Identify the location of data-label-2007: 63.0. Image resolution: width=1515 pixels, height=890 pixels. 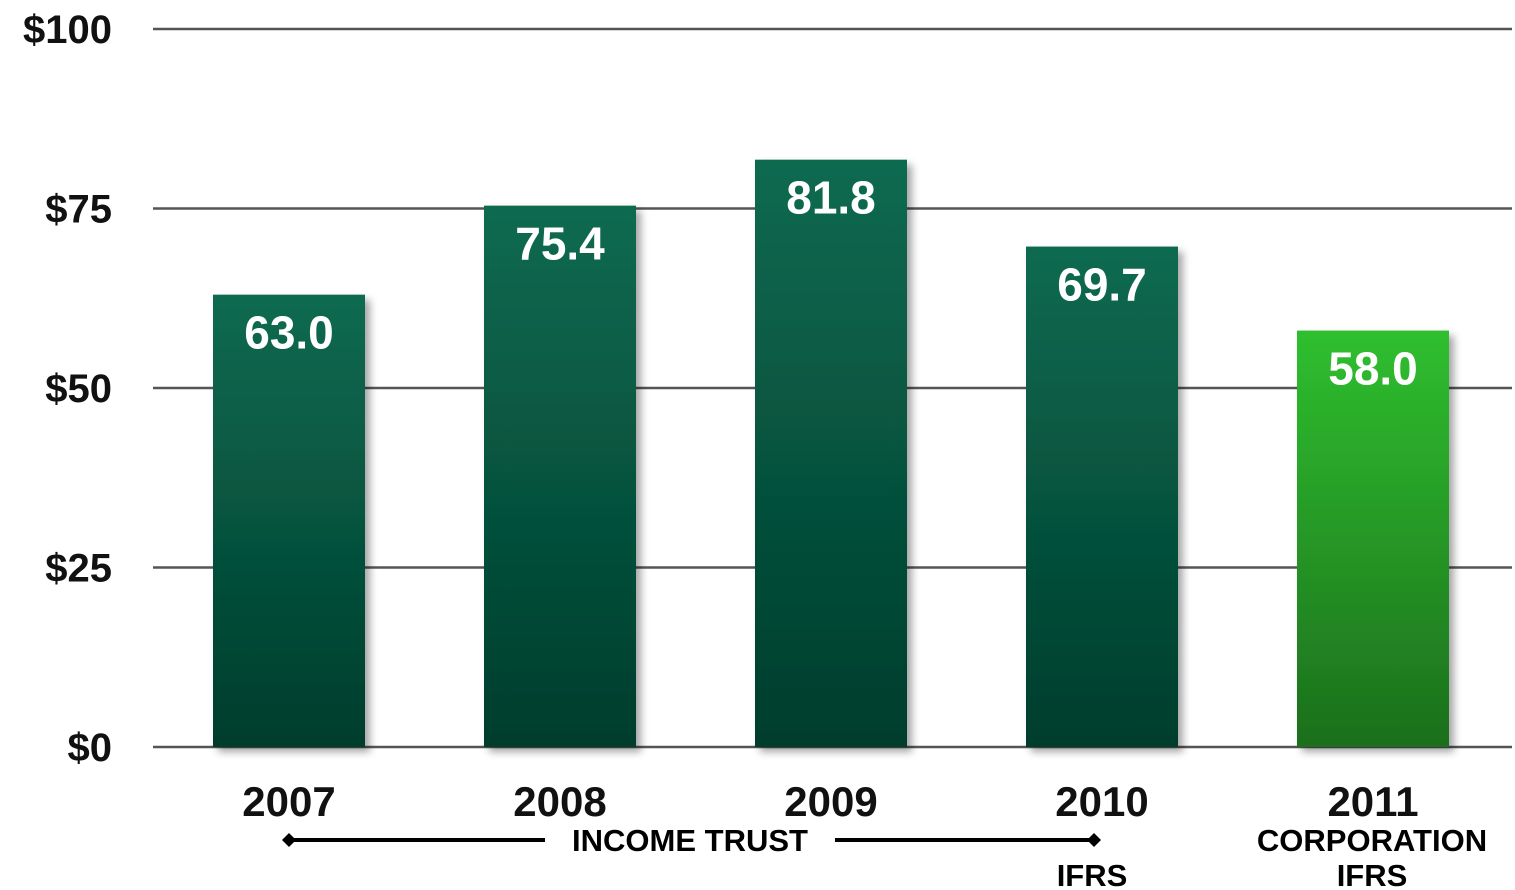
(289, 333).